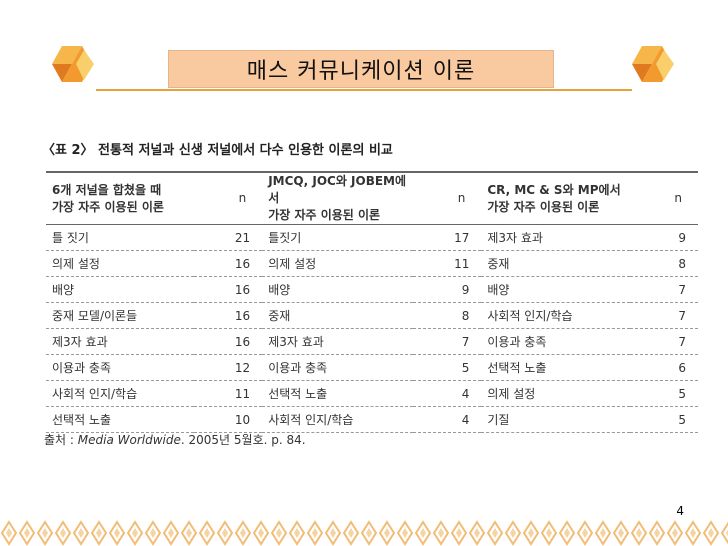 Image resolution: width=728 pixels, height=546 pixels. What do you see at coordinates (337, 189) in the screenshot?
I see `header-col2-line1: JMCQ, JOC와 JOBEM에서` at bounding box center [337, 189].